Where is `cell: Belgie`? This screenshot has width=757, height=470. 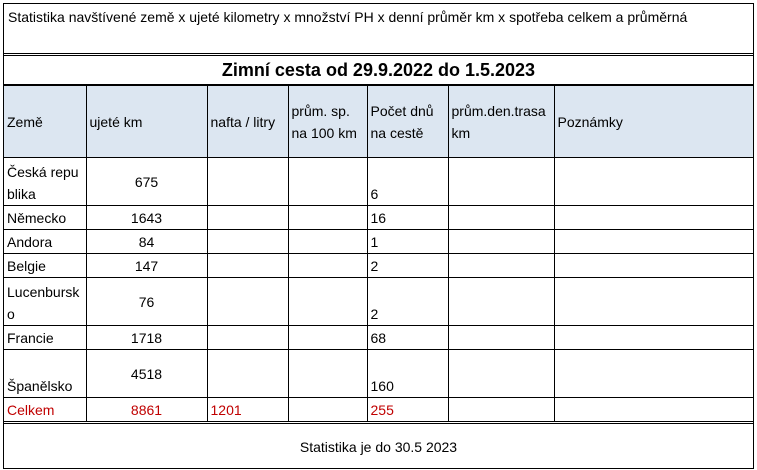 cell: Belgie is located at coordinates (45, 265).